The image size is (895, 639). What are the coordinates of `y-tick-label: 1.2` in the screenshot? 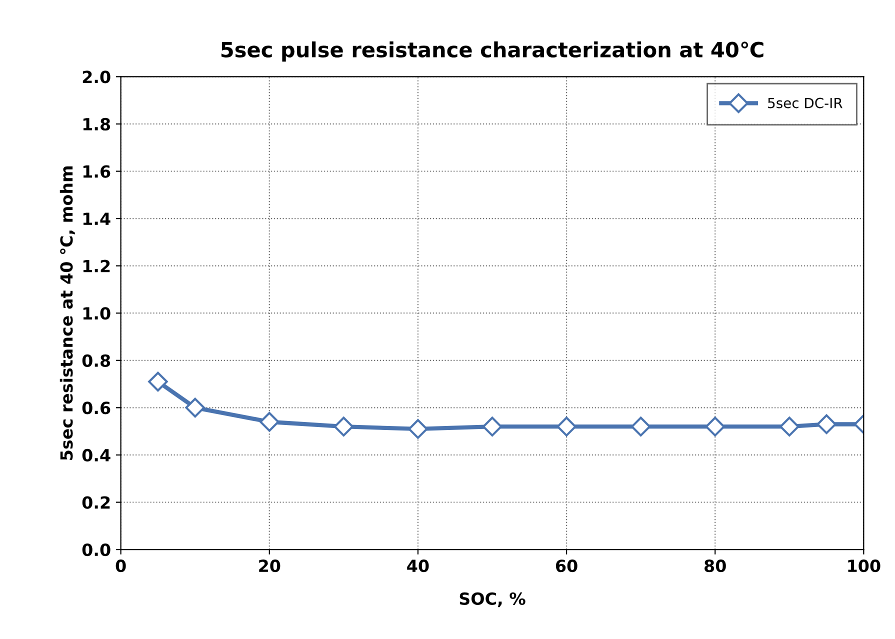 It's located at (96, 266).